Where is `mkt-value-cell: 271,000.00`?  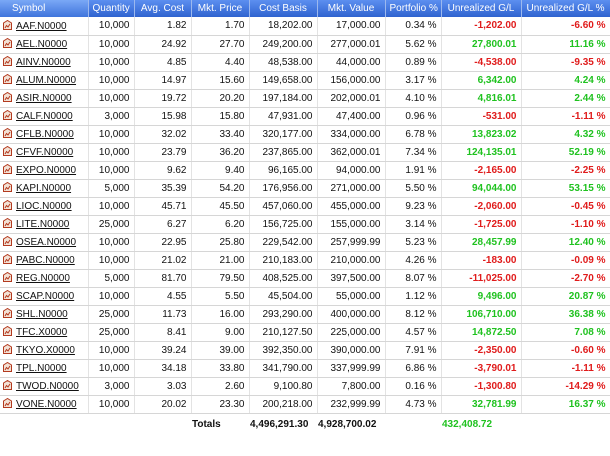
mkt-value-cell: 271,000.00 is located at coordinates (351, 188).